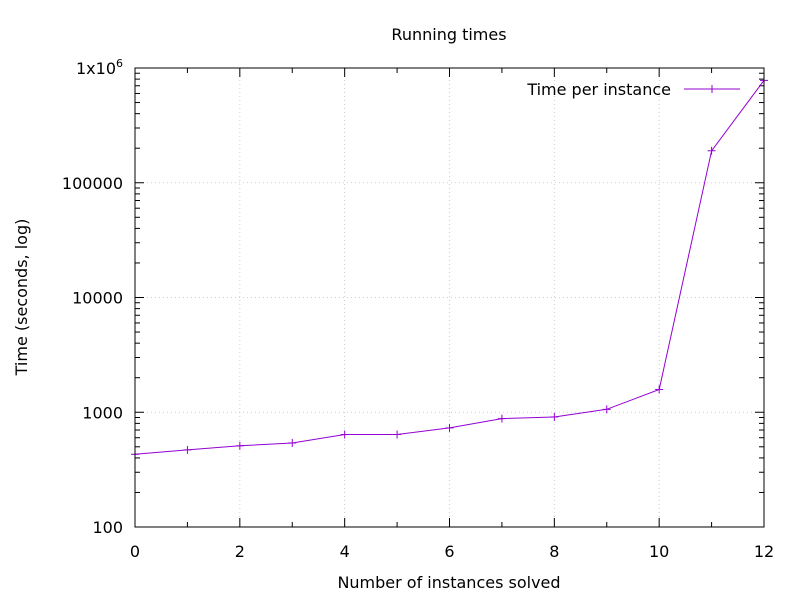  What do you see at coordinates (448, 582) in the screenshot?
I see `x-axis-label: Number of instances solved` at bounding box center [448, 582].